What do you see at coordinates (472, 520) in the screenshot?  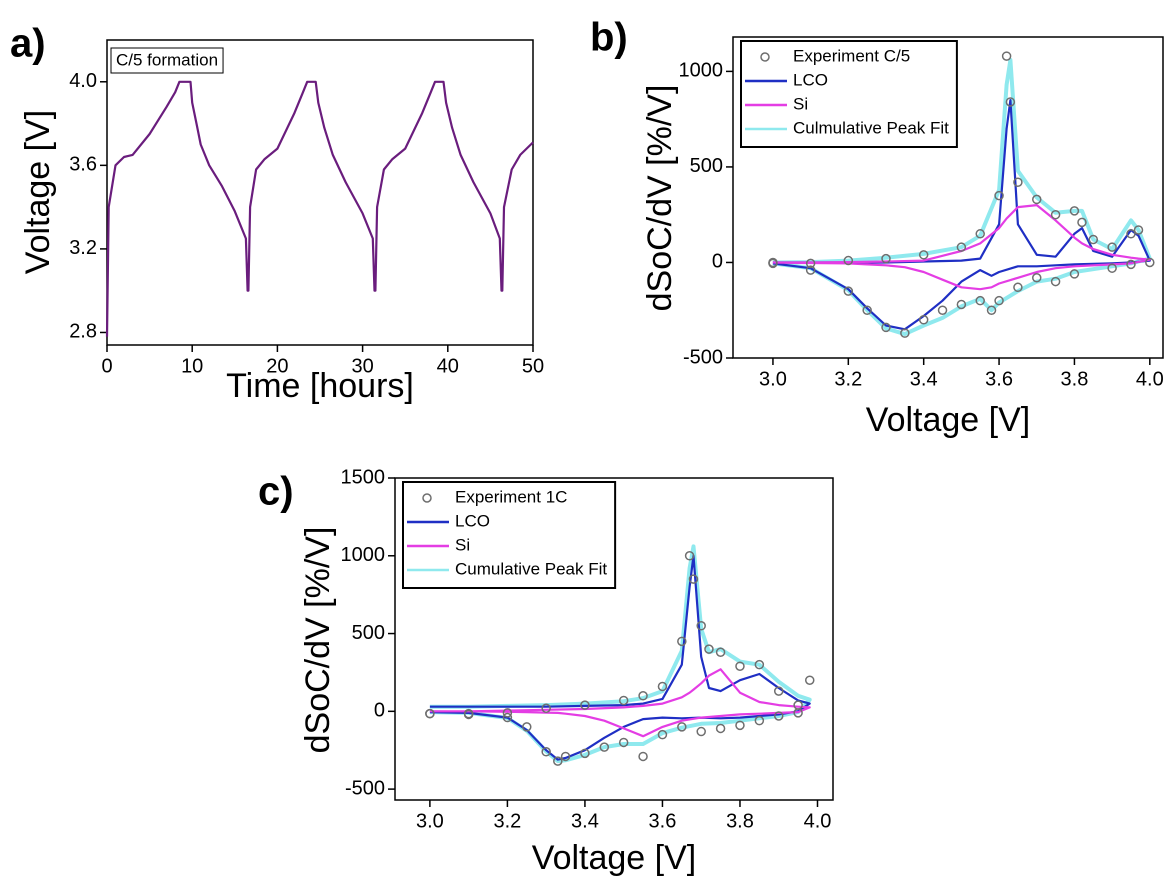 I see `legend-label: LCO` at bounding box center [472, 520].